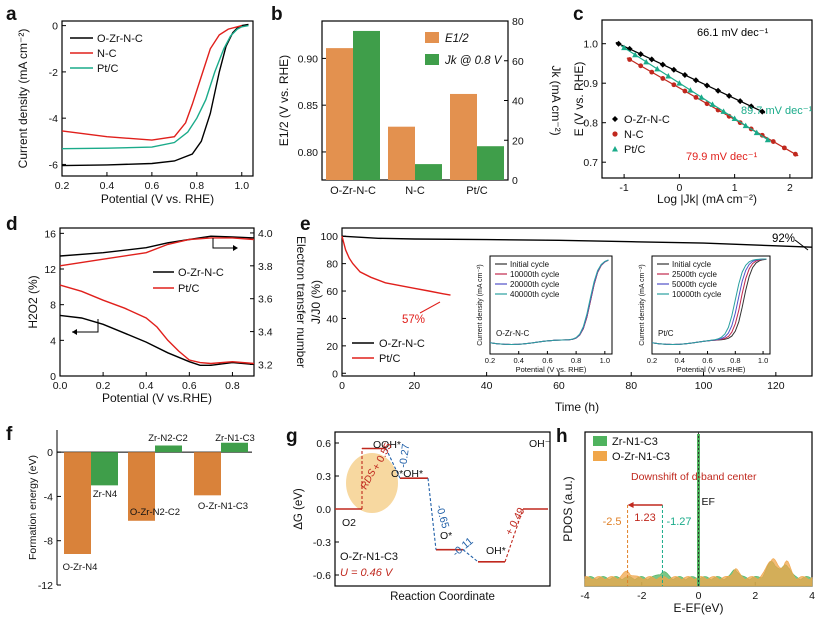 Image resolution: width=825 pixels, height=622 pixels. Describe the element at coordinates (735, 188) in the screenshot. I see `x-tick-label: 1` at that location.